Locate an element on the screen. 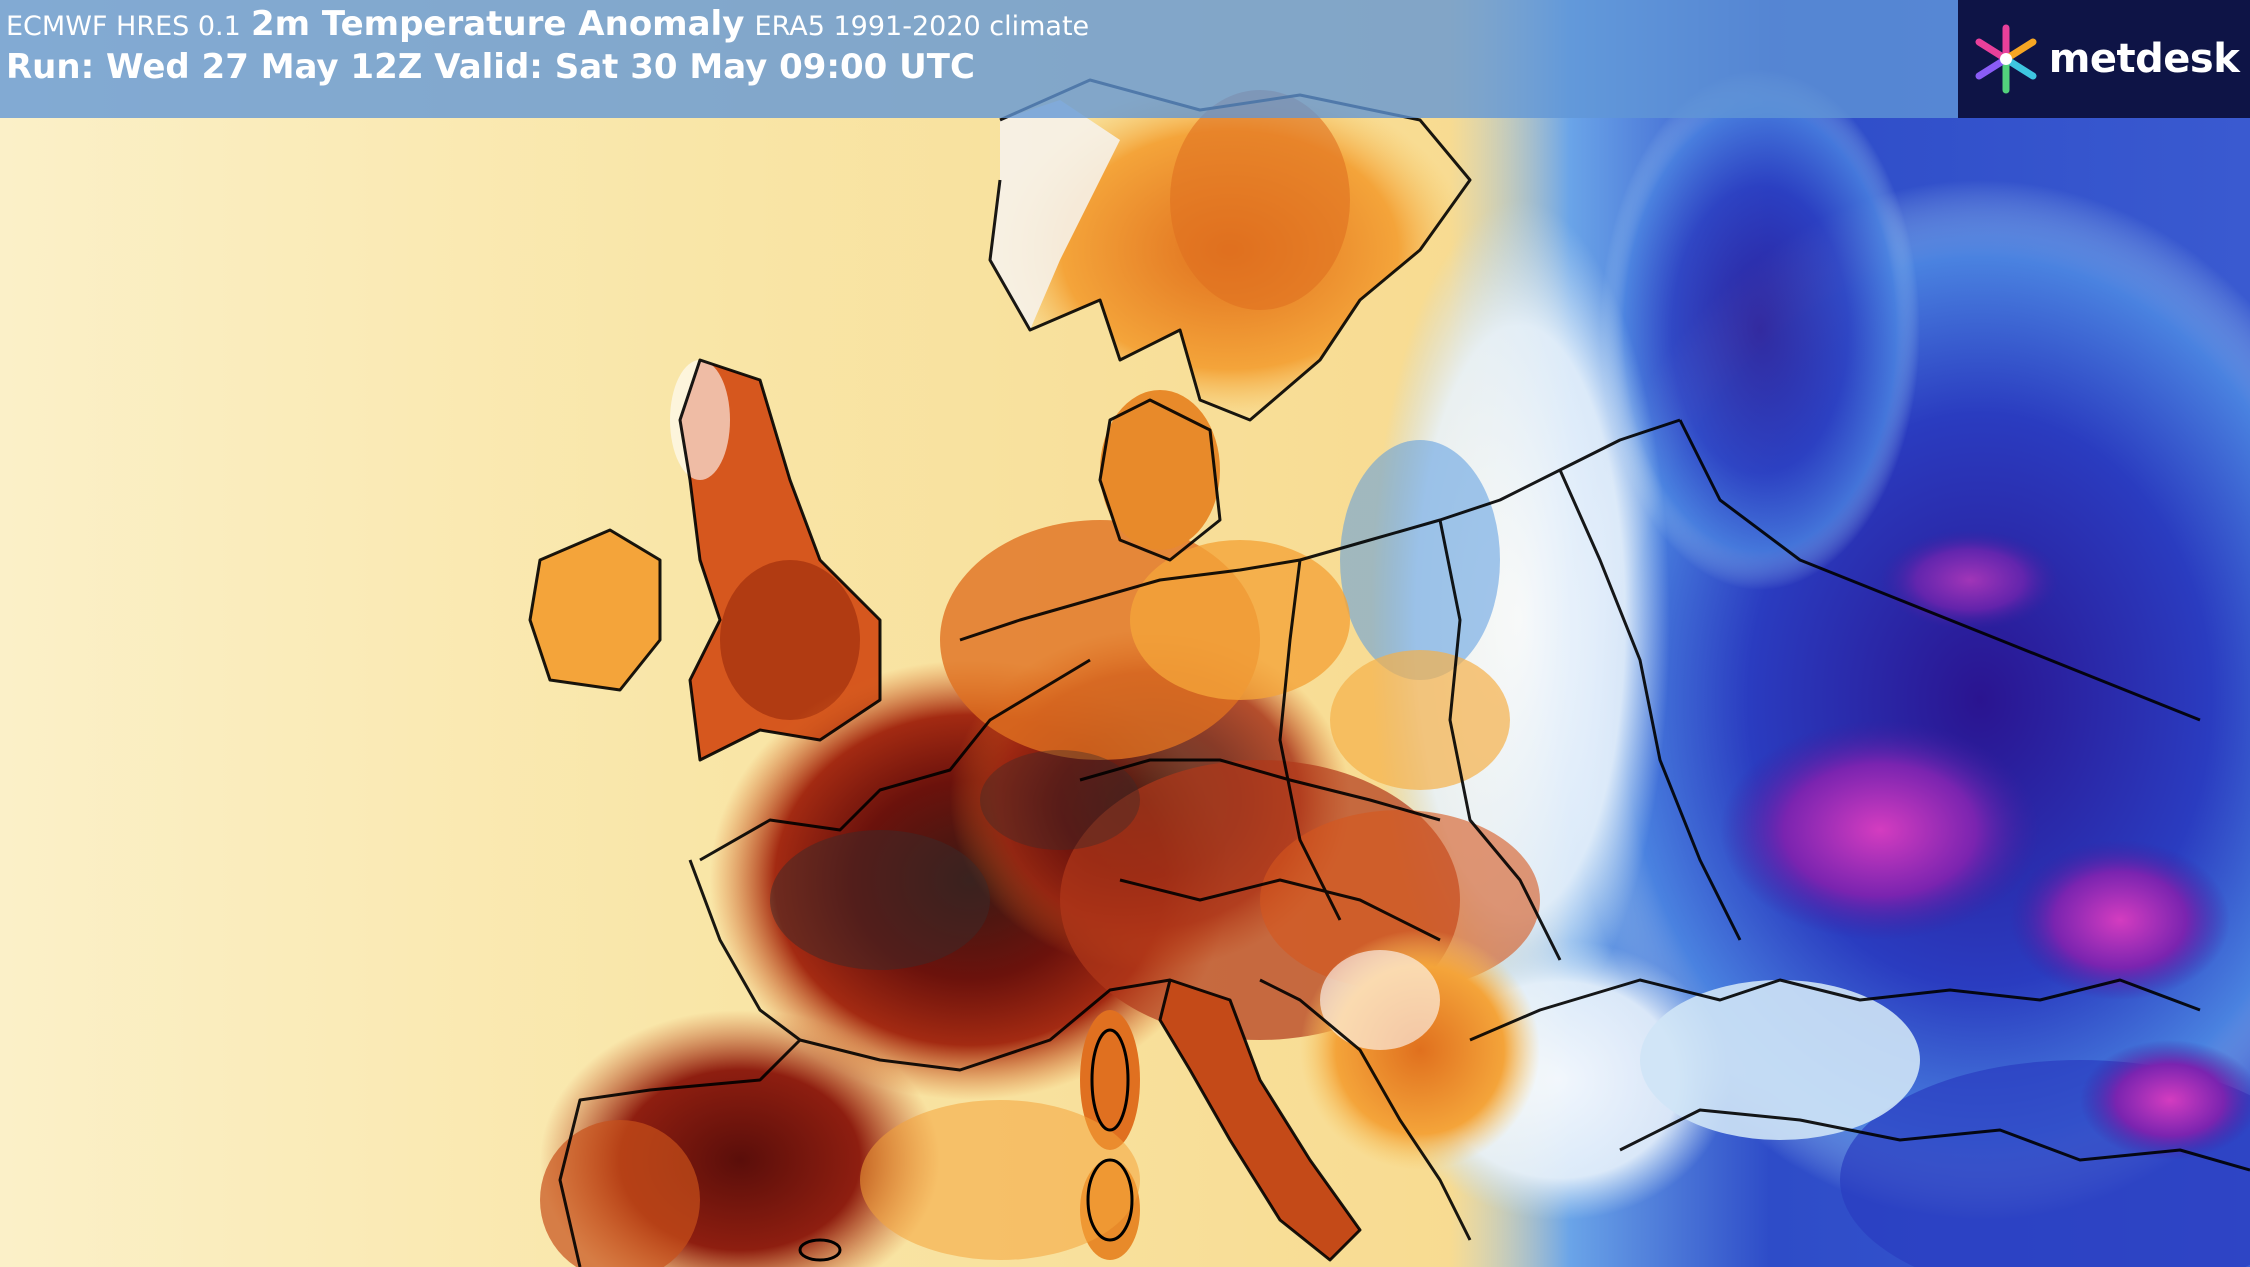 Image resolution: width=2250 pixels, height=1267 pixels. climate-reference: ERA5 1991-2020 climate is located at coordinates (922, 26).